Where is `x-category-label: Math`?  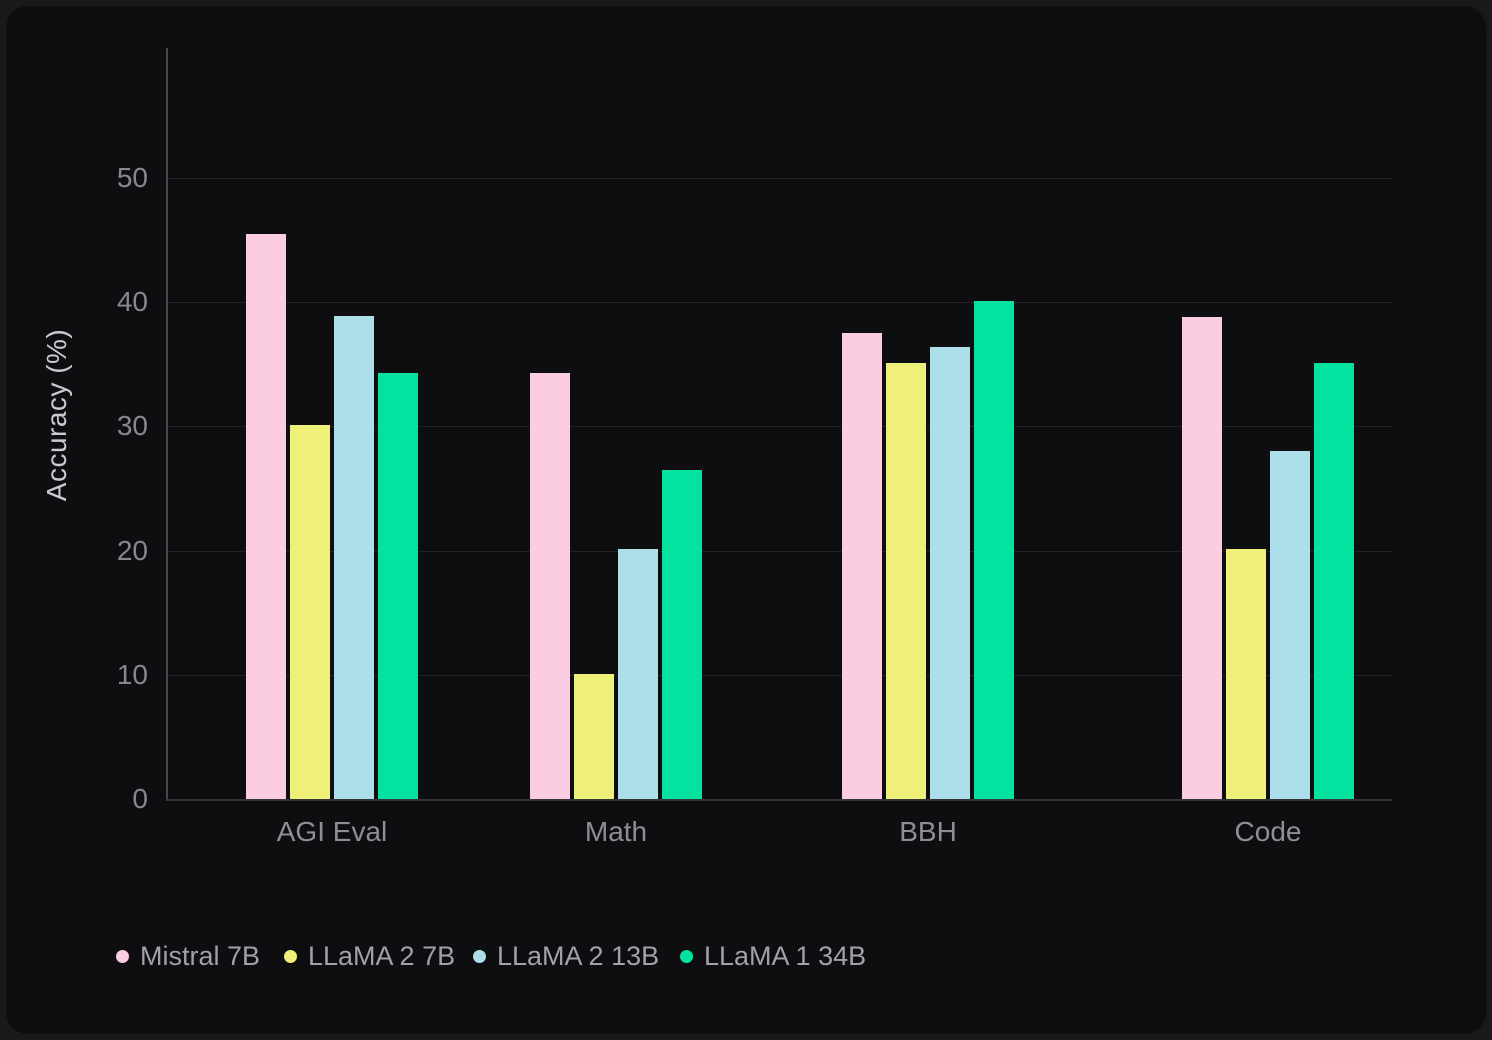
x-category-label: Math is located at coordinates (616, 831).